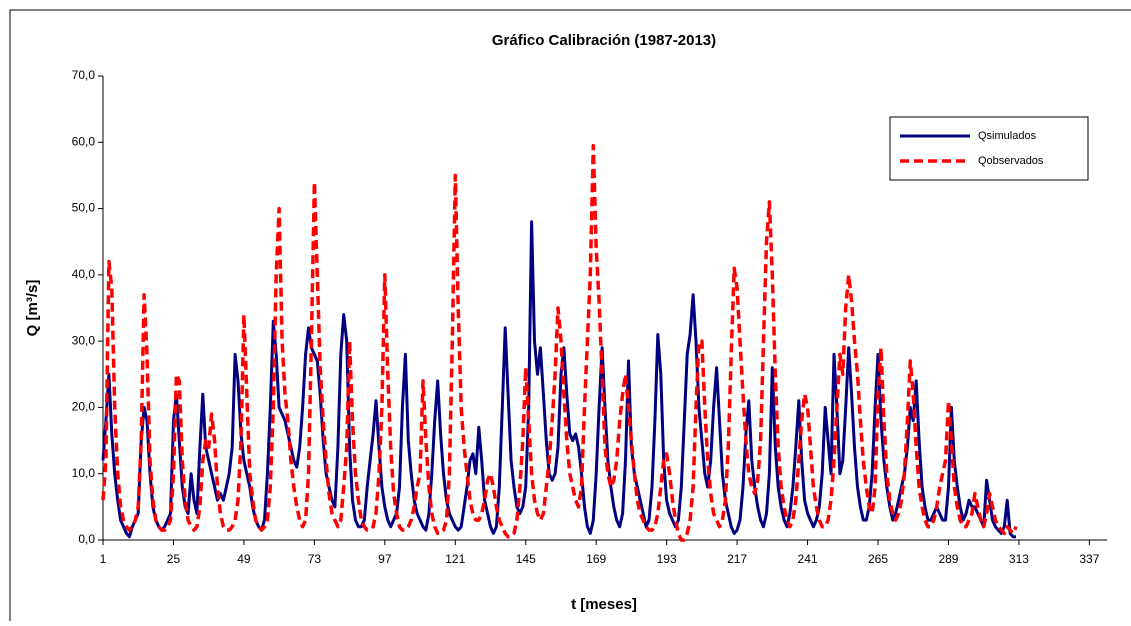 This screenshot has height=626, width=1131. I want to click on x-tick-label: 25, so click(174, 559).